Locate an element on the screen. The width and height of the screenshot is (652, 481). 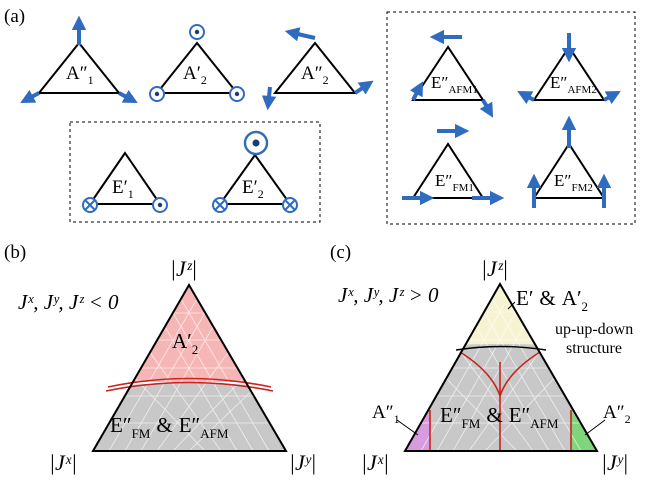
svg-text: E′1 is located at coordinates (123, 189).